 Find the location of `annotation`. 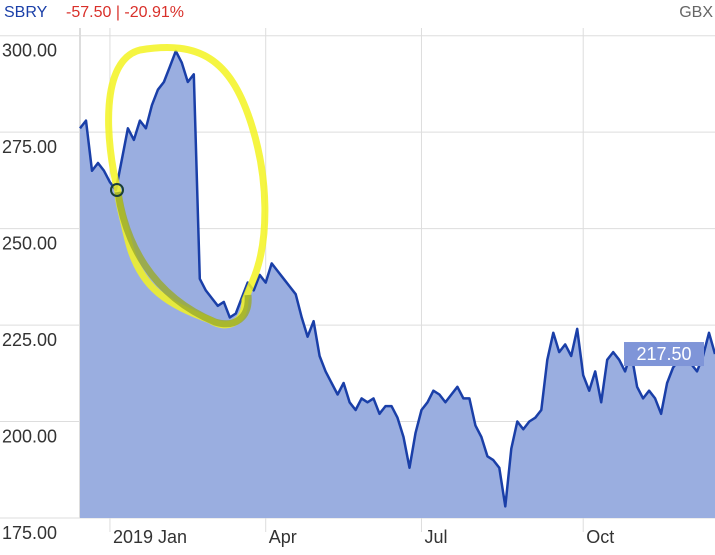

annotation is located at coordinates (187, 186).